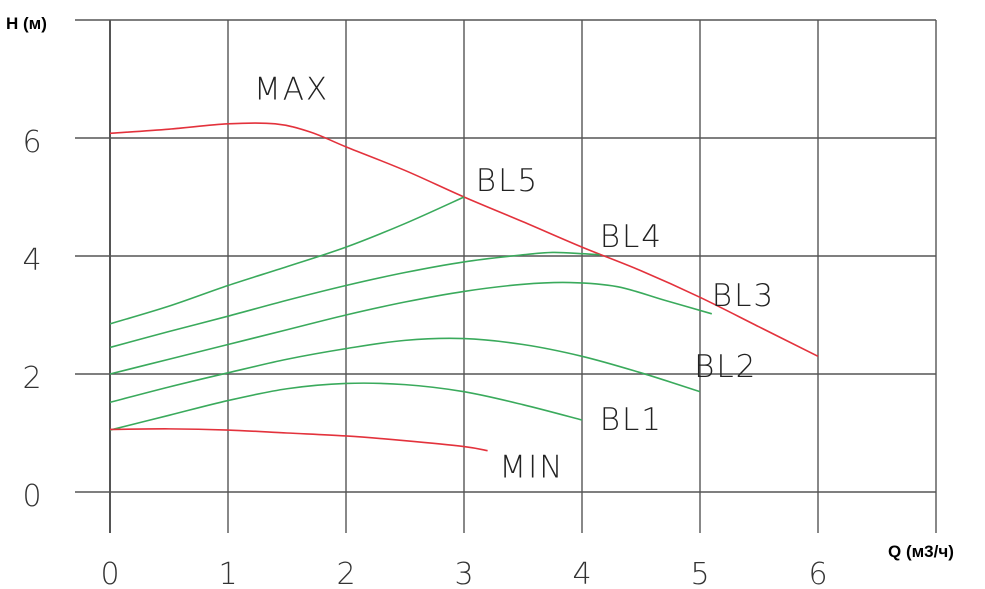 The image size is (985, 589). What do you see at coordinates (405, 370) in the screenshot?
I see `series-line-bl2` at bounding box center [405, 370].